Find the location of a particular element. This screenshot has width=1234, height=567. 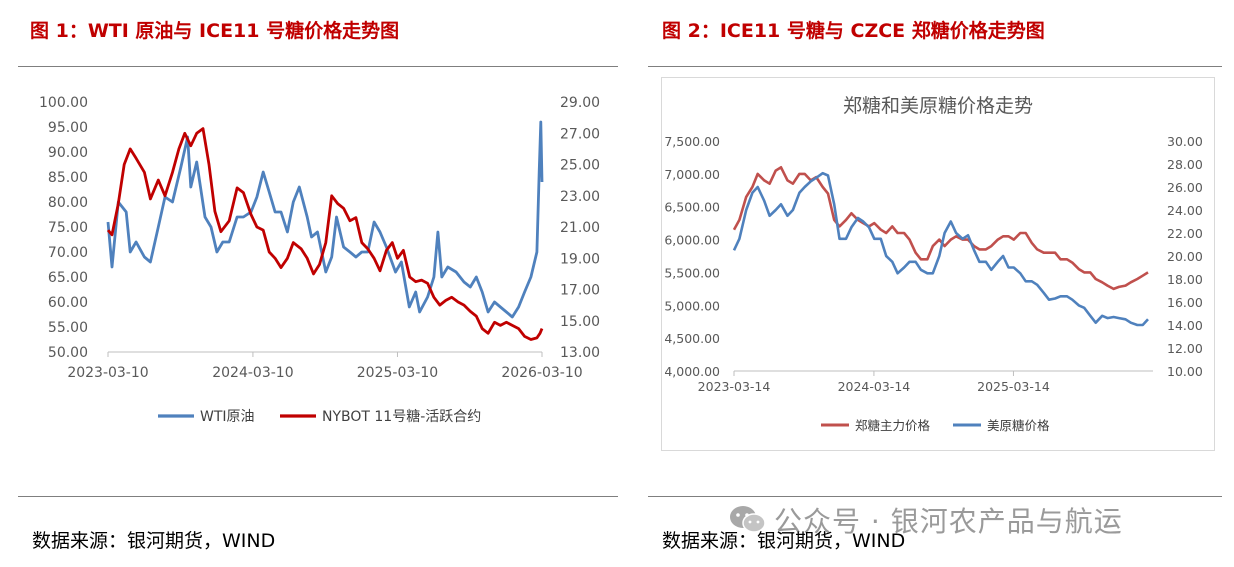

legend-label: 美原糖价格 is located at coordinates (1018, 425).